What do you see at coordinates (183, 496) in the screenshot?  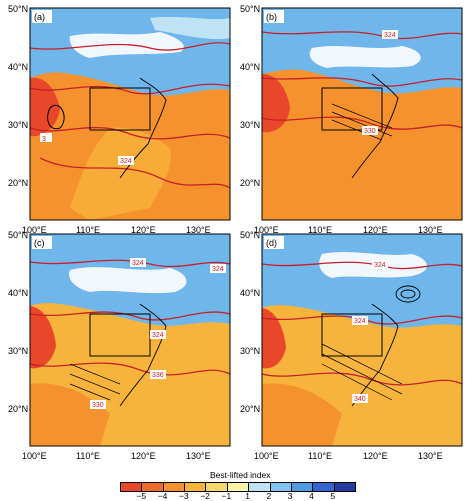 I see `colorbar-tick-label: −3` at bounding box center [183, 496].